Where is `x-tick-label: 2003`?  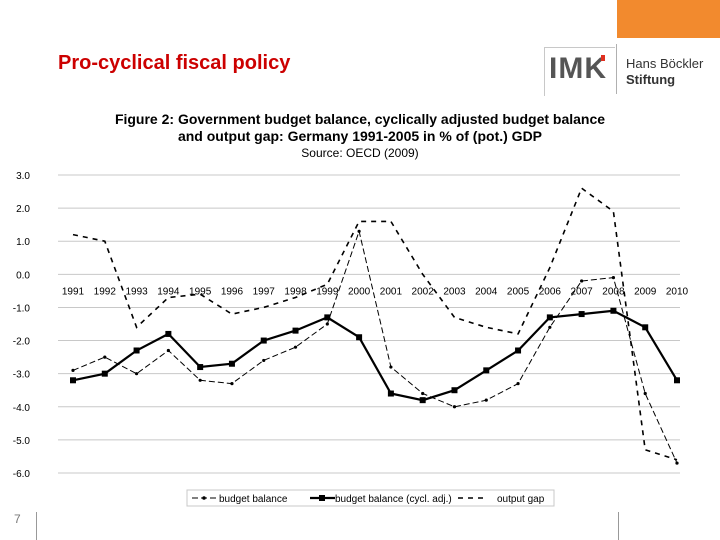
x-tick-label: 2003 is located at coordinates (454, 291).